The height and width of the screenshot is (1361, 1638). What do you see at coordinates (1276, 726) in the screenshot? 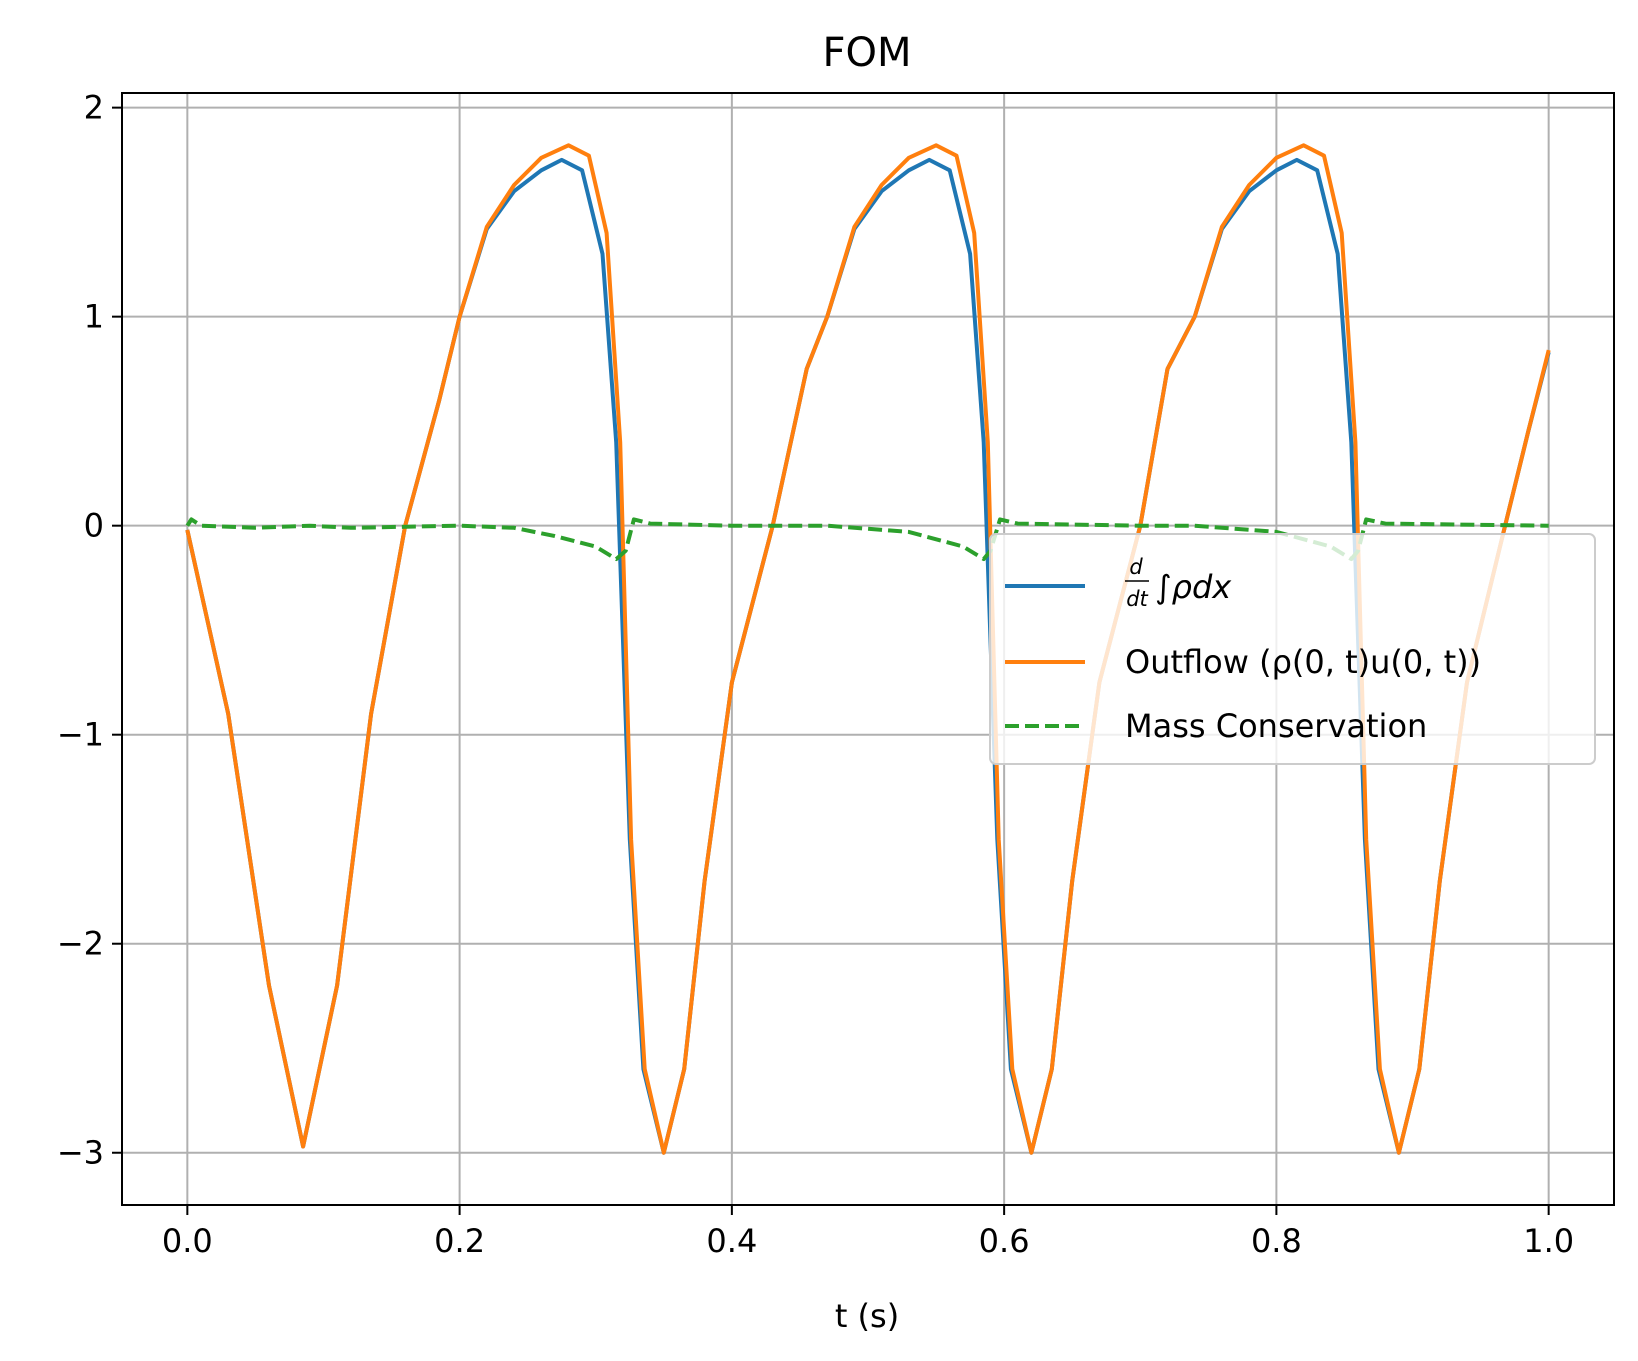
I see `legend-label: Mass Conservation` at bounding box center [1276, 726].